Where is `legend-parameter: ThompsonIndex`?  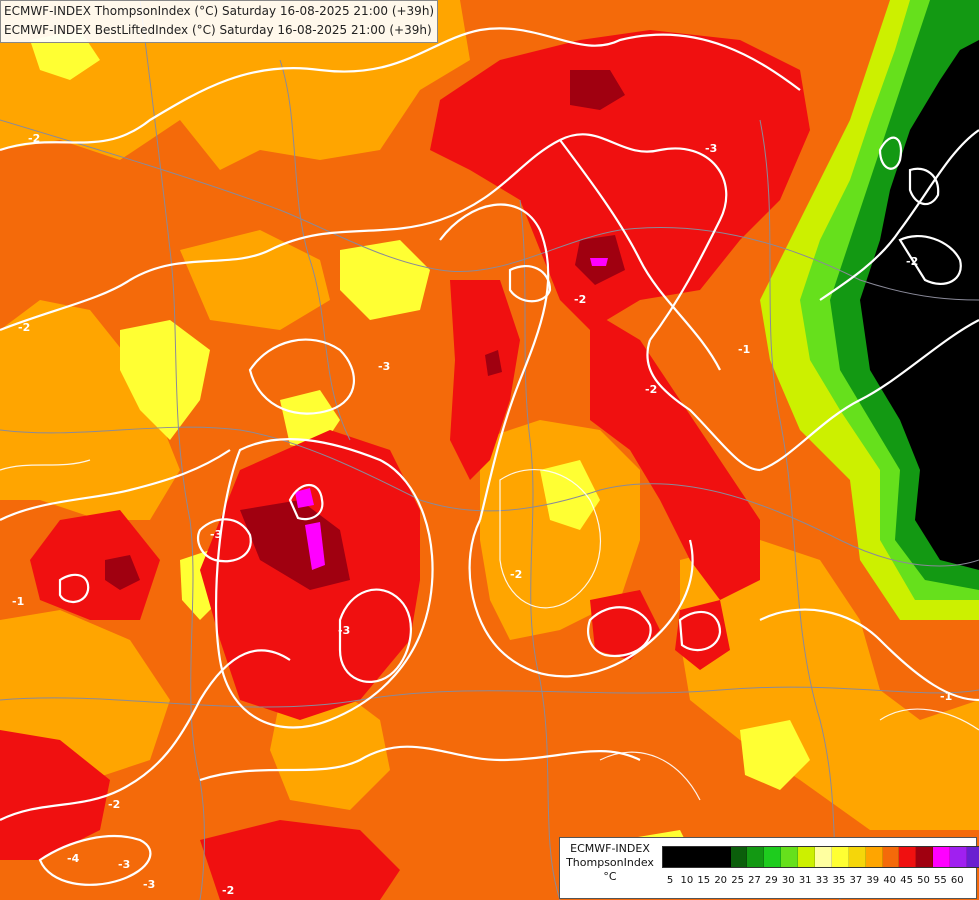 legend-parameter: ThompsonIndex is located at coordinates (610, 862).